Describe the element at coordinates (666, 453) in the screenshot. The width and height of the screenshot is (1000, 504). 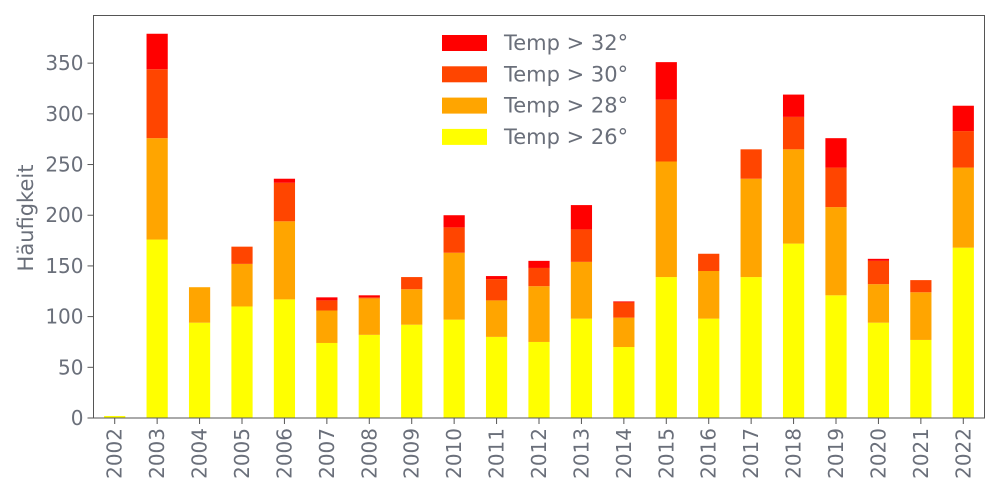
I see `x-tick-label: 2015` at that location.